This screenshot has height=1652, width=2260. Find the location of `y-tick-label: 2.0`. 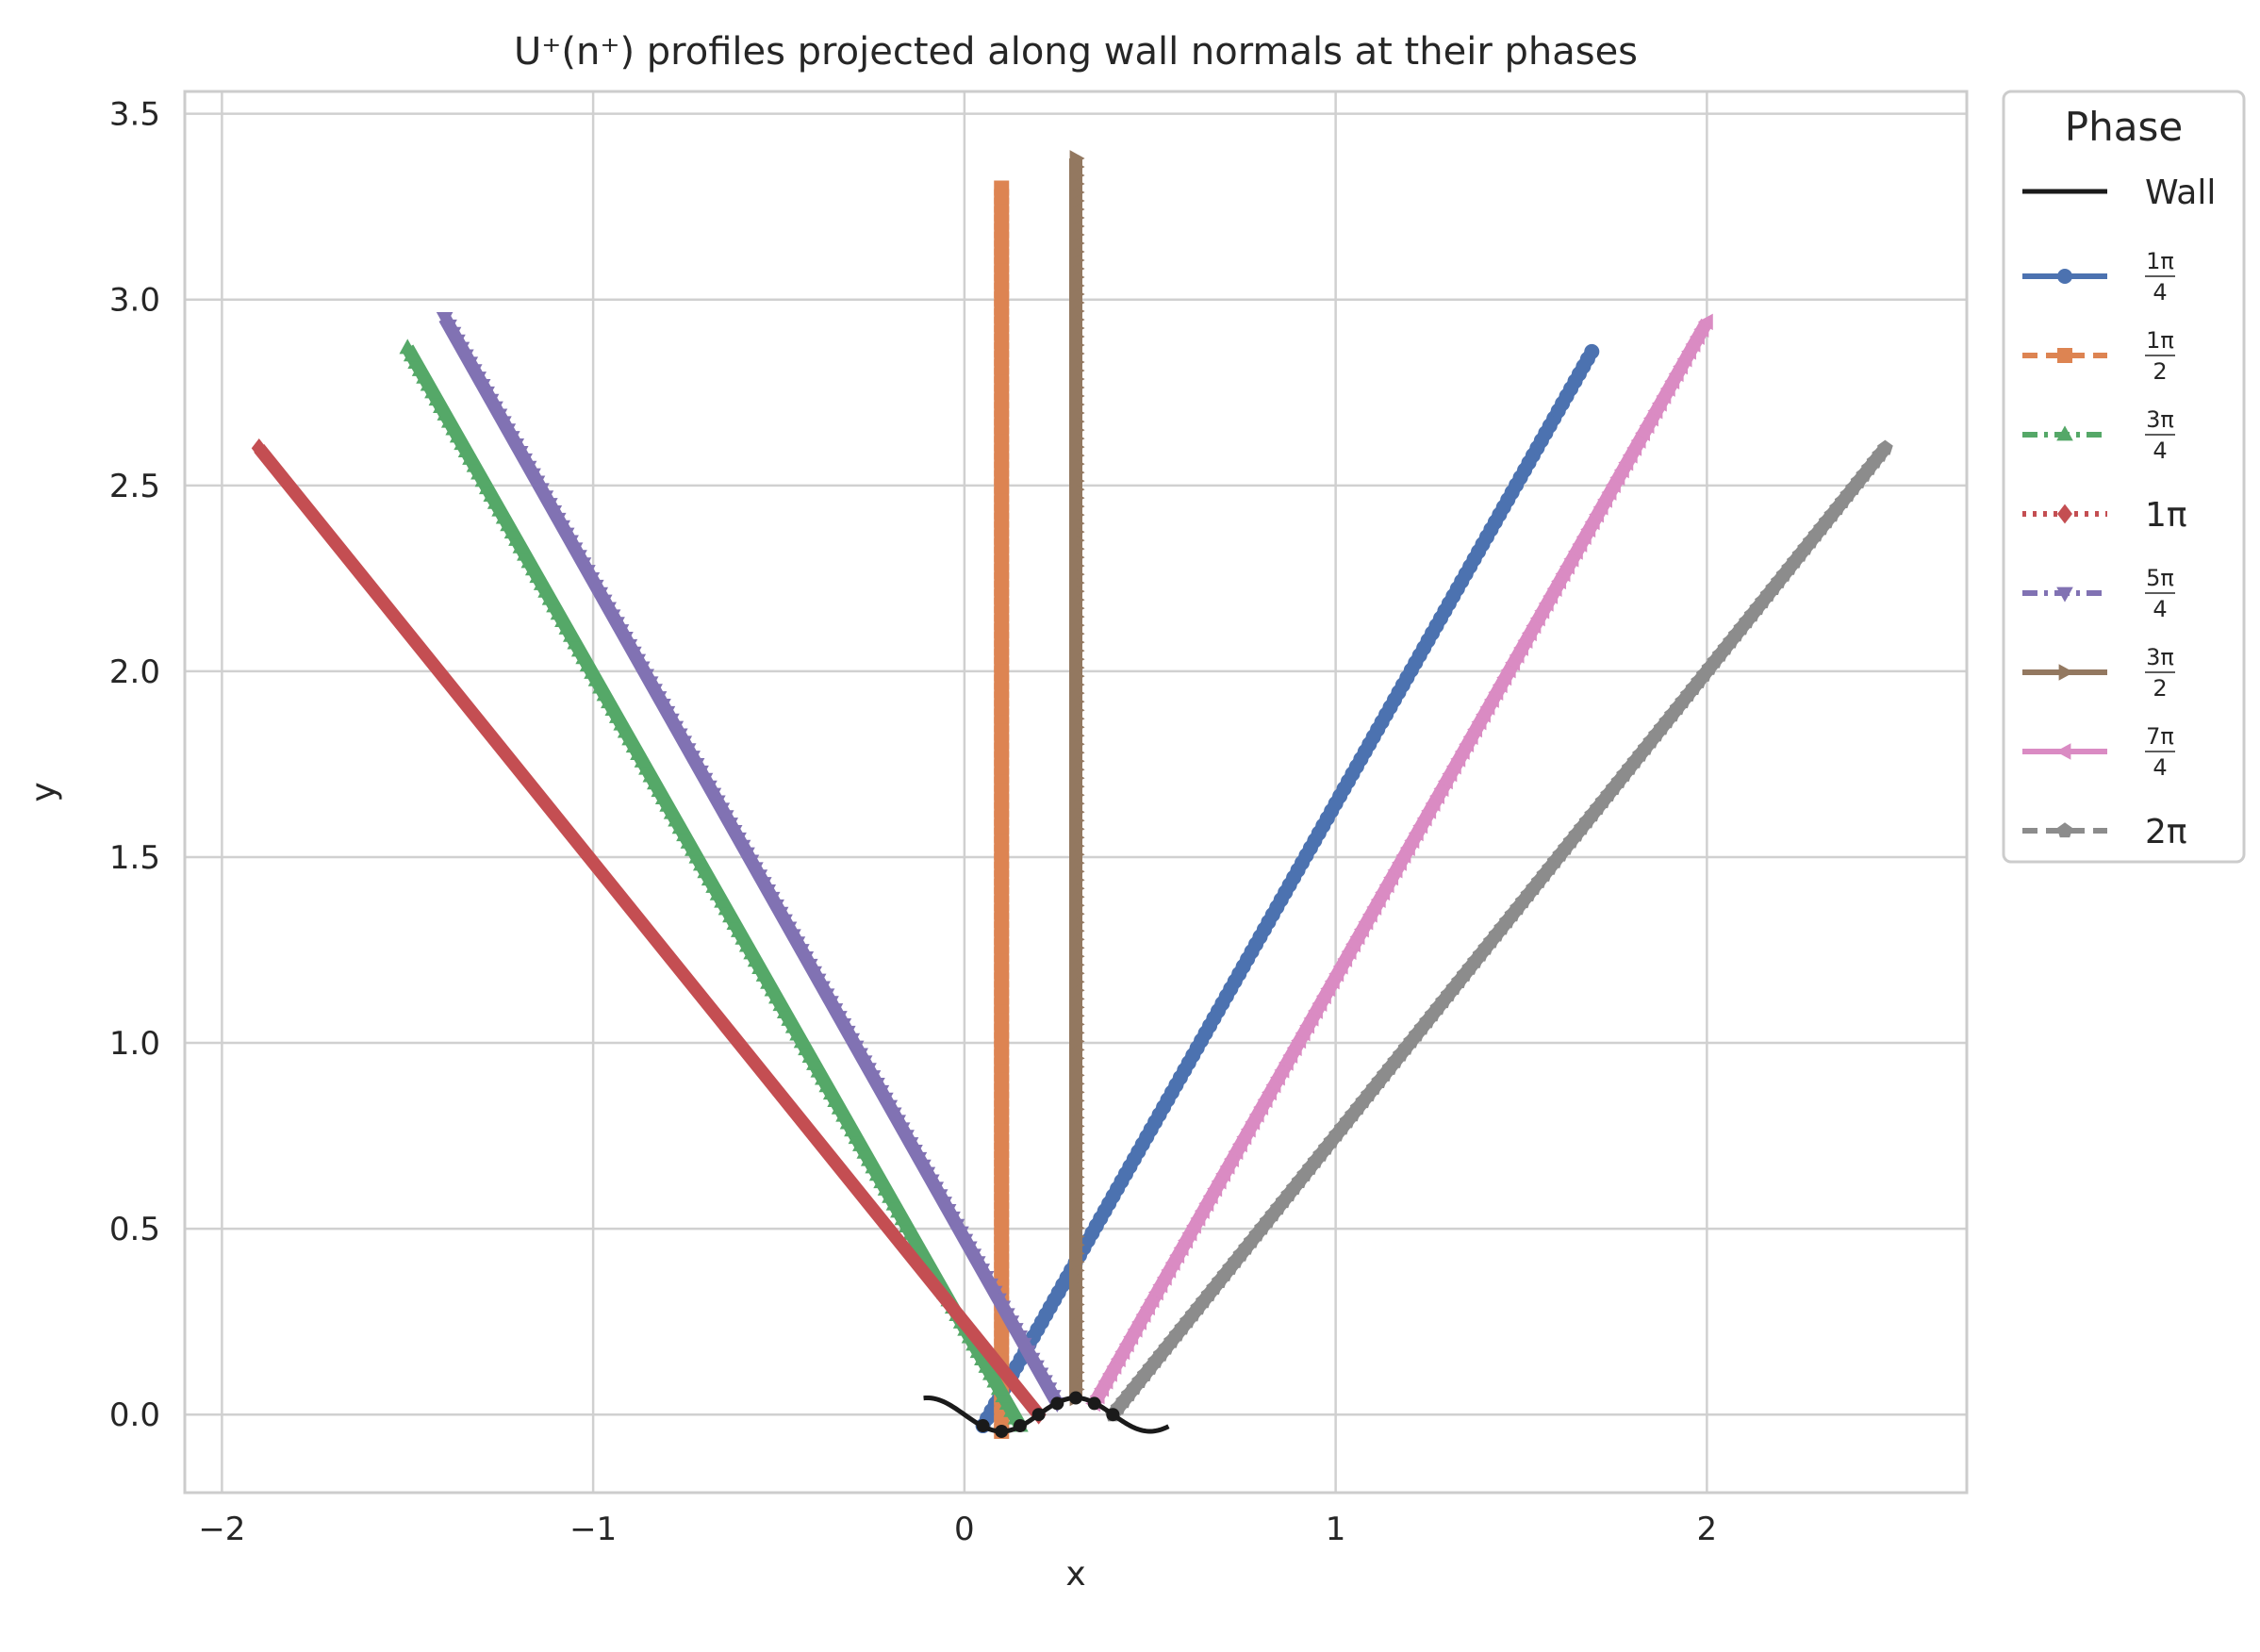

y-tick-label: 2.0 is located at coordinates (134, 672).